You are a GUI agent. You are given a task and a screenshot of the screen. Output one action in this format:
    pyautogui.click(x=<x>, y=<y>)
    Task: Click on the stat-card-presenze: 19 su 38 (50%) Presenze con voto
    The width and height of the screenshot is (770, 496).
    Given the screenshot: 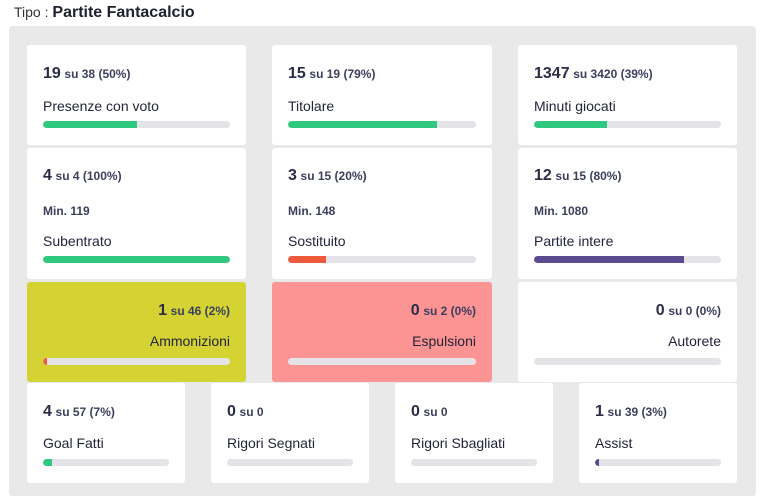 What is the action you would take?
    pyautogui.click(x=136, y=95)
    